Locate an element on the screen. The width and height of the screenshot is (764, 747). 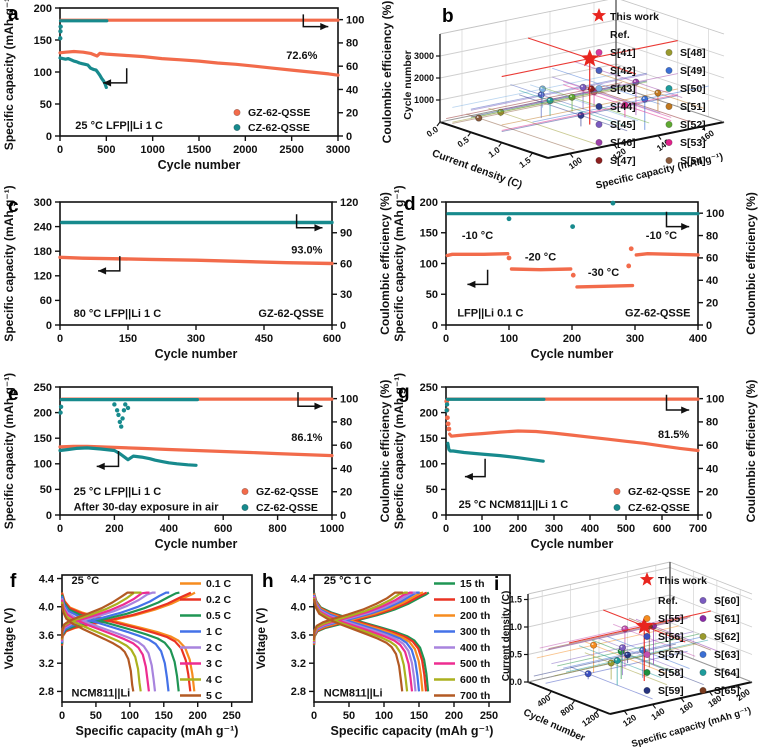
svg-text: 1.0 is located at coordinates (515, 627).